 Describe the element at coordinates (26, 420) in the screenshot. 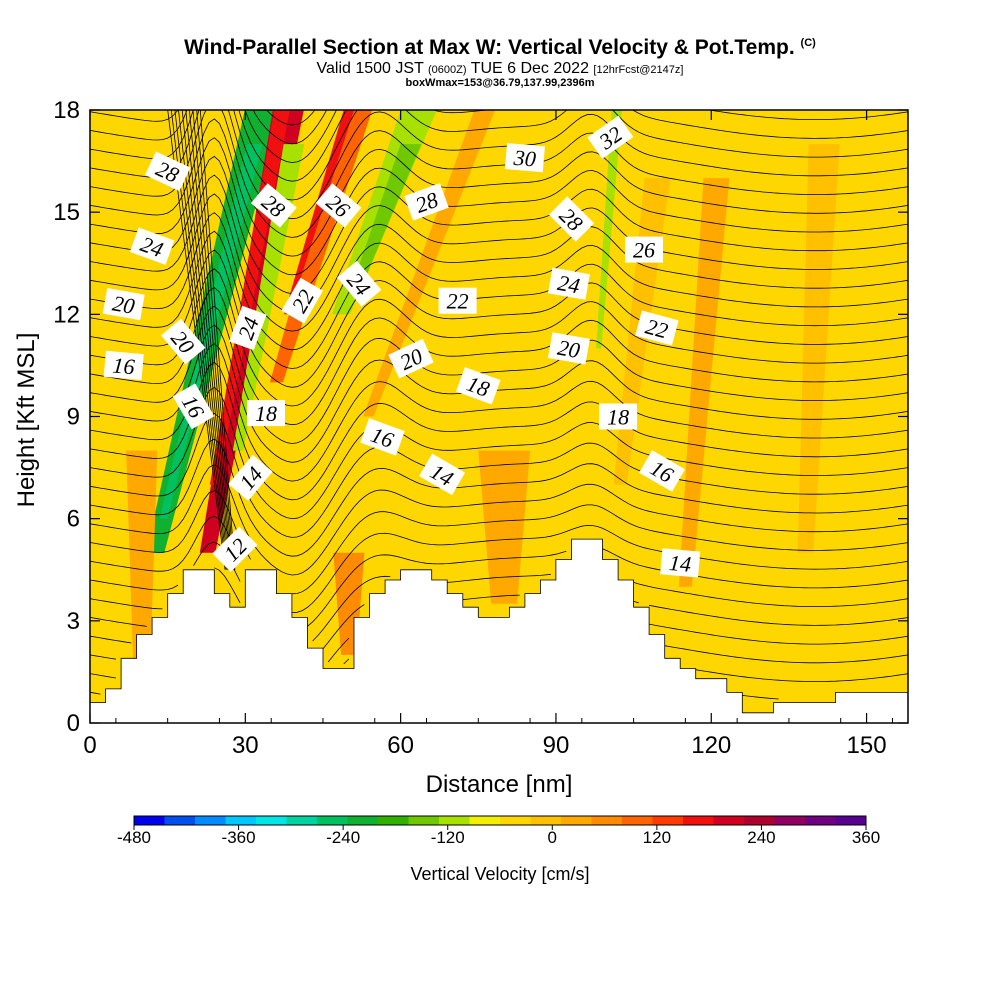

I see `y-axis-label: Height [Kft MSL]` at that location.